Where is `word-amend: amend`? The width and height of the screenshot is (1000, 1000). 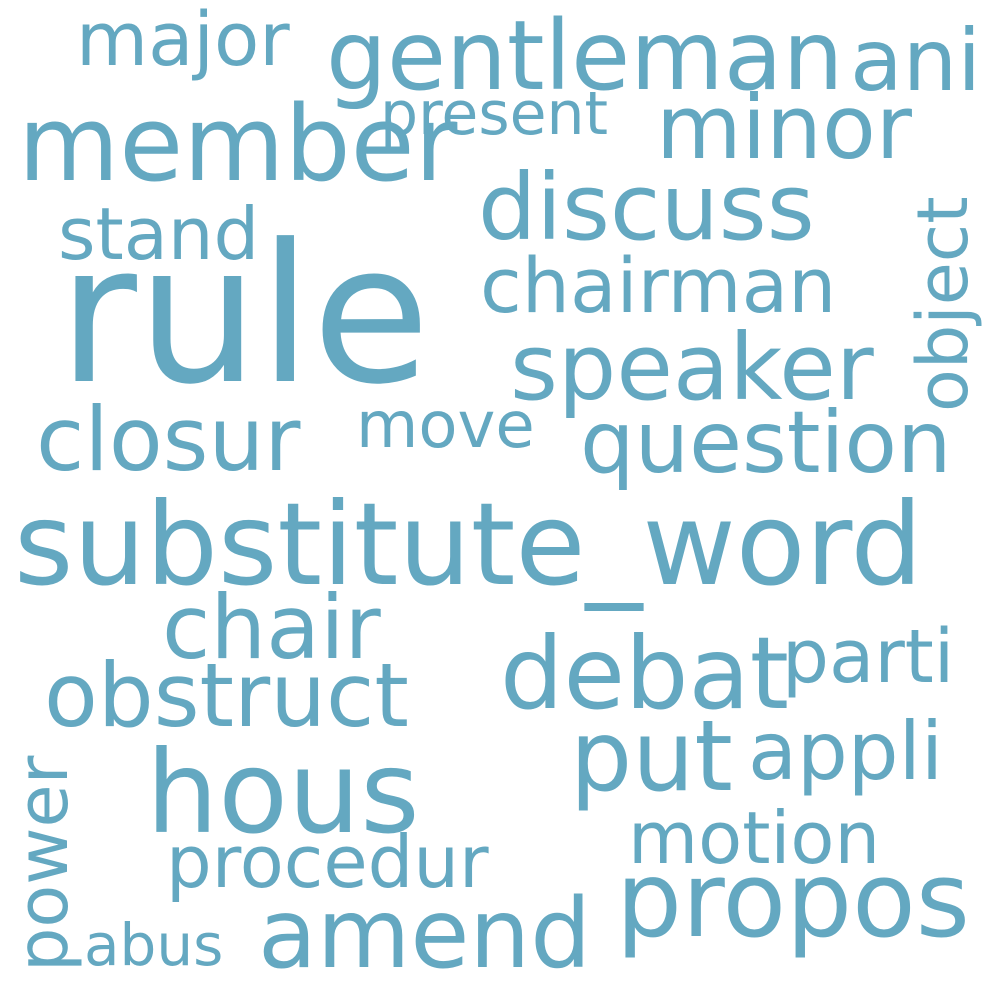
word-amend: amend is located at coordinates (425, 934).